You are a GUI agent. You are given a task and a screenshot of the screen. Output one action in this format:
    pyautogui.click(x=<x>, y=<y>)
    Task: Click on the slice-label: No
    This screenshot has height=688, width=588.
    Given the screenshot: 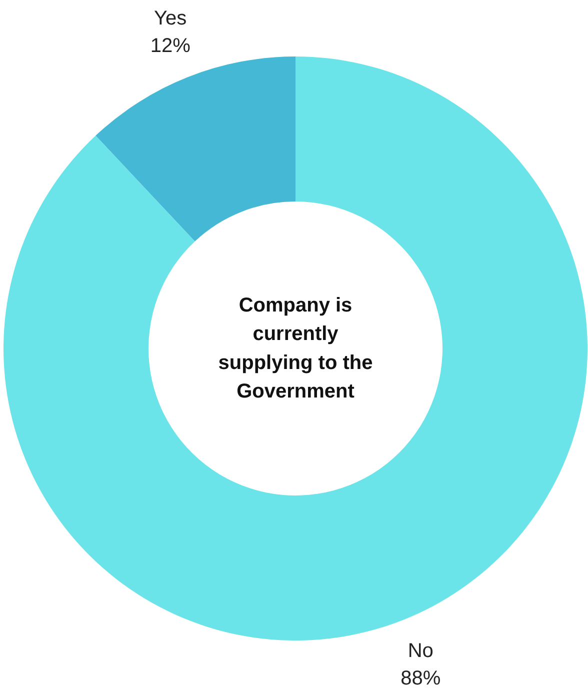 What is the action you would take?
    pyautogui.click(x=421, y=651)
    